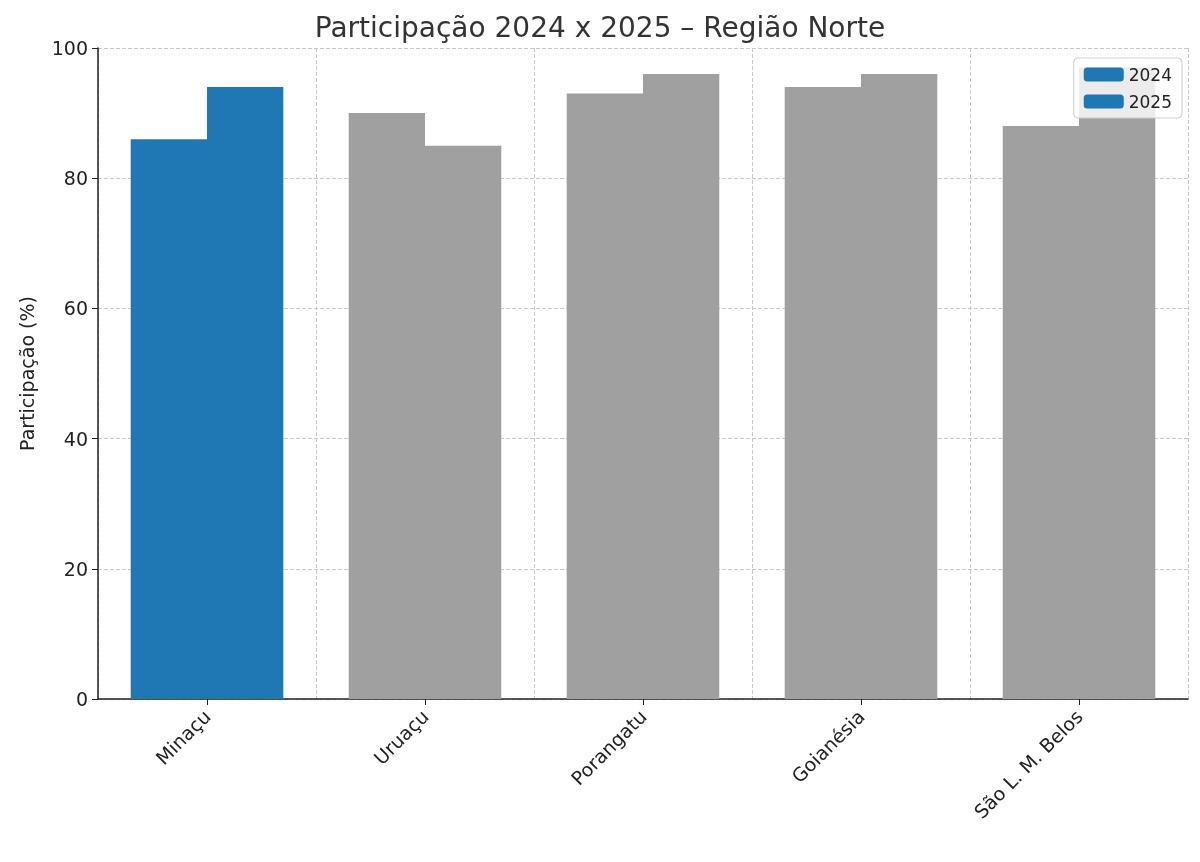 The image size is (1200, 862). What do you see at coordinates (75, 568) in the screenshot?
I see `y-tick-label: 20` at bounding box center [75, 568].